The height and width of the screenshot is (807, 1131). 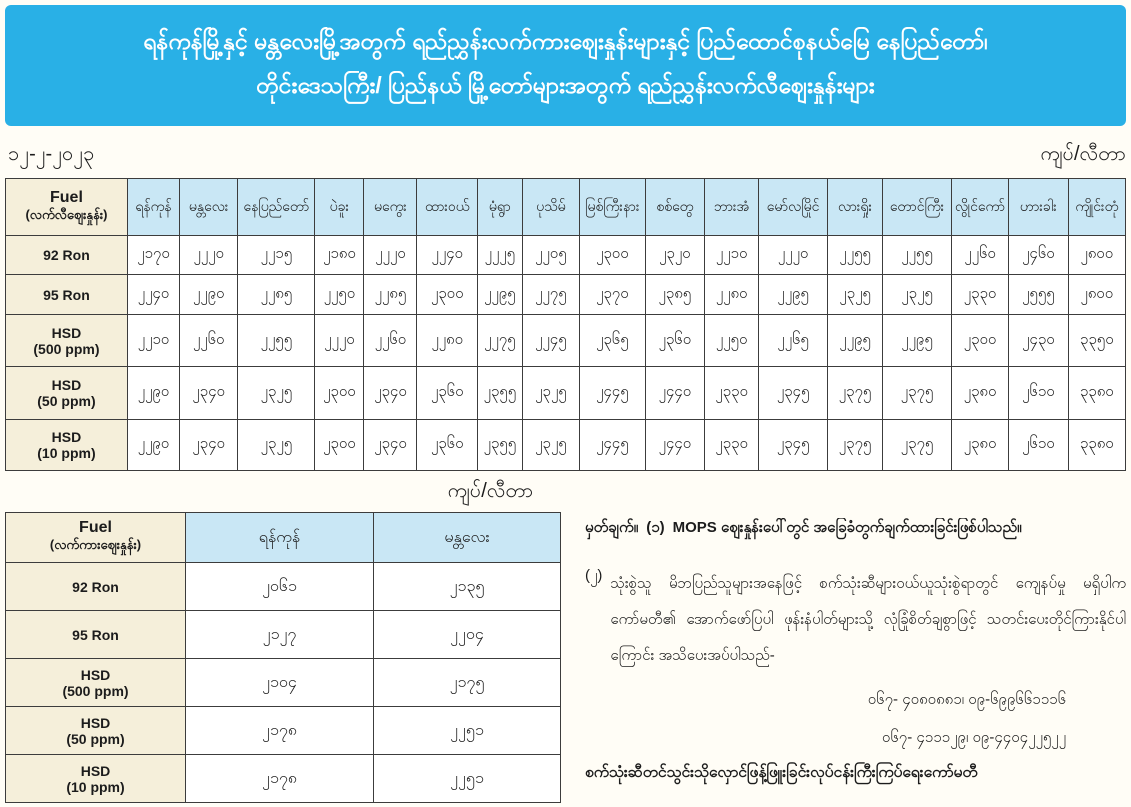 I want to click on price-cell: ၂၃၆၅, so click(x=612, y=340).